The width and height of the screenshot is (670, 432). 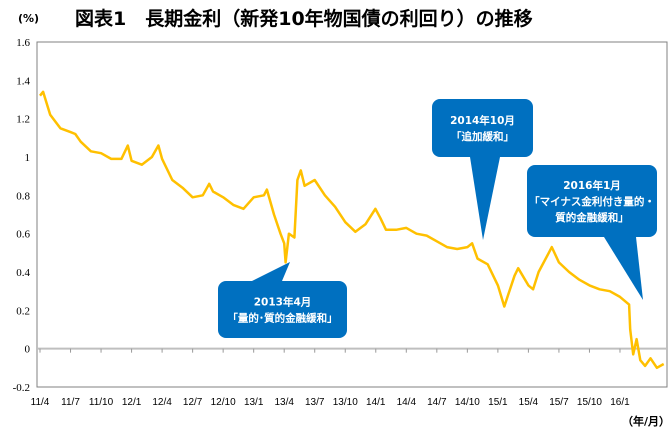 I want to click on x-tick-label: 11/10, so click(x=101, y=402).